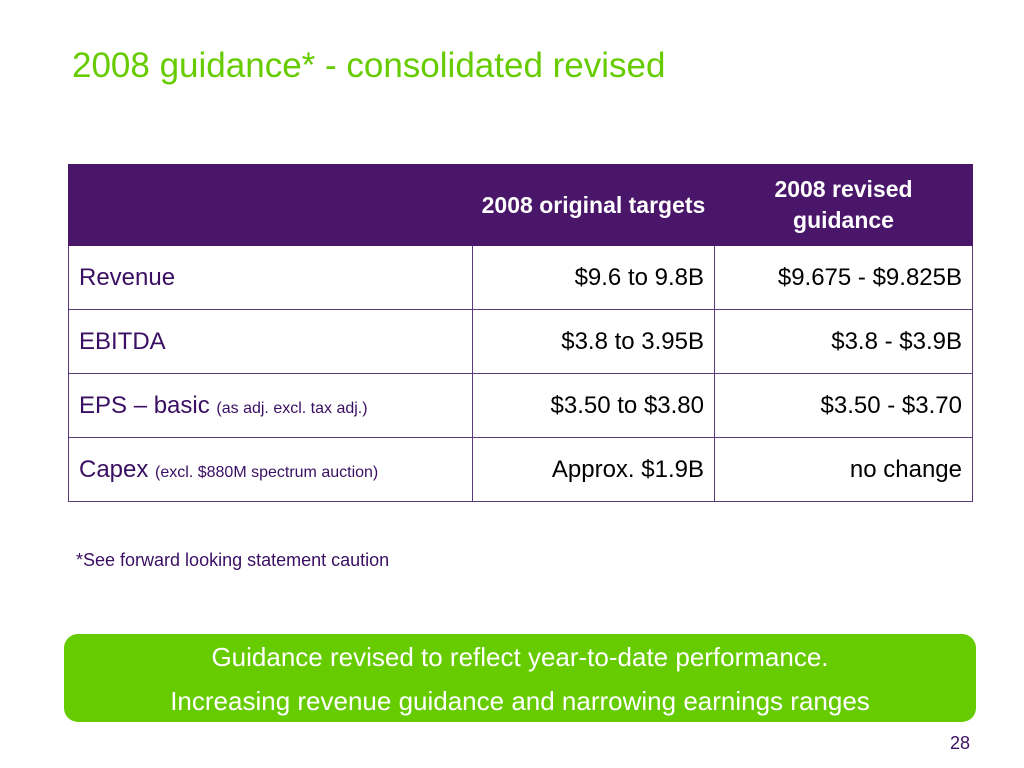  Describe the element at coordinates (114, 469) in the screenshot. I see `row-label-text: Capex` at that location.